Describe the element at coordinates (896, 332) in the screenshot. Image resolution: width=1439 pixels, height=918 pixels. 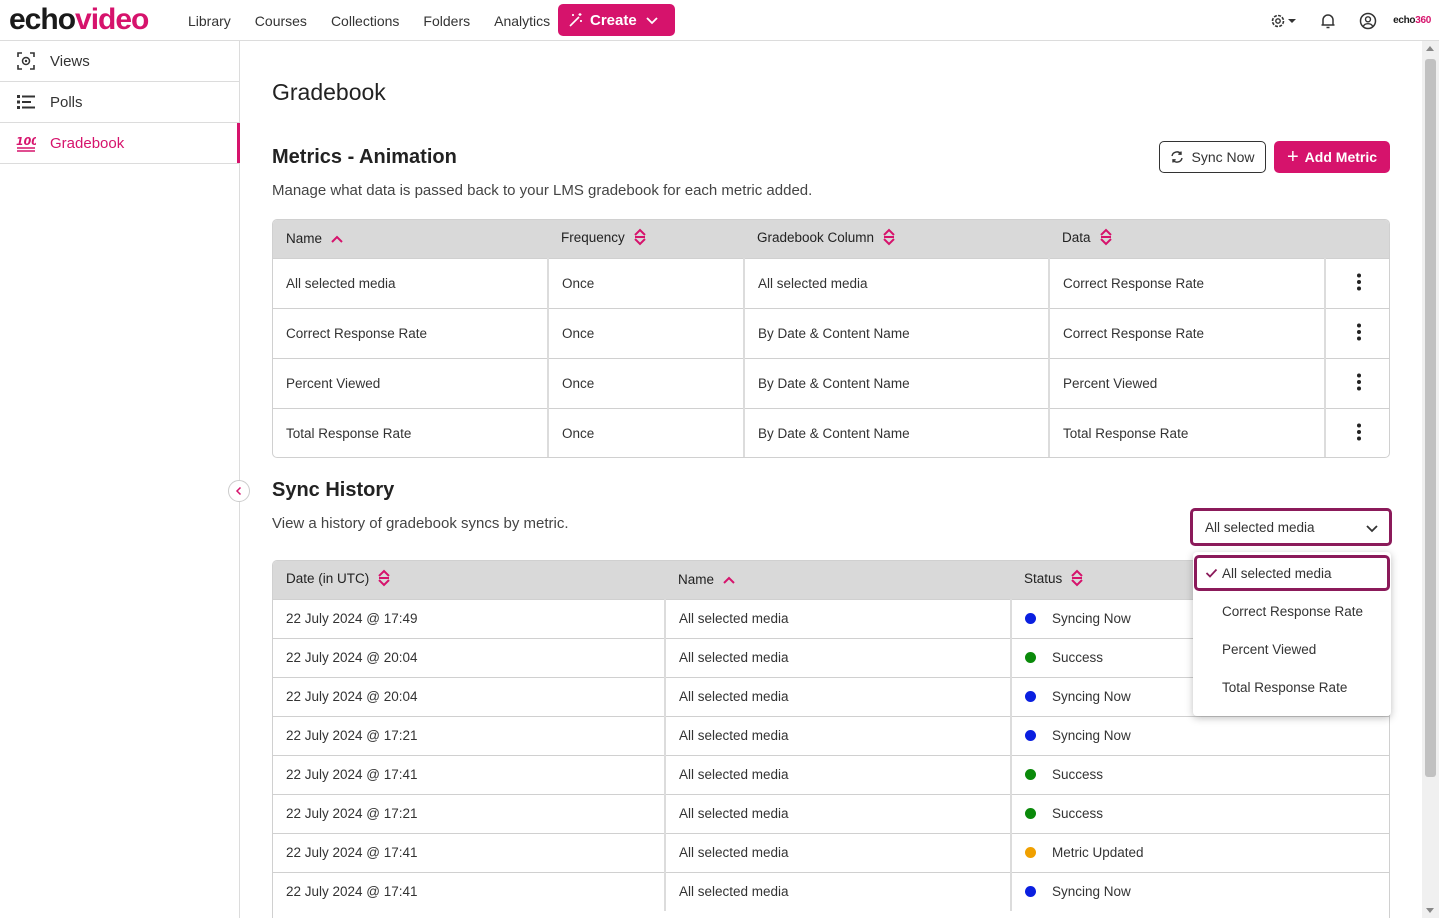
I see `cell-gradebook-column: By Date & Content Name` at that location.